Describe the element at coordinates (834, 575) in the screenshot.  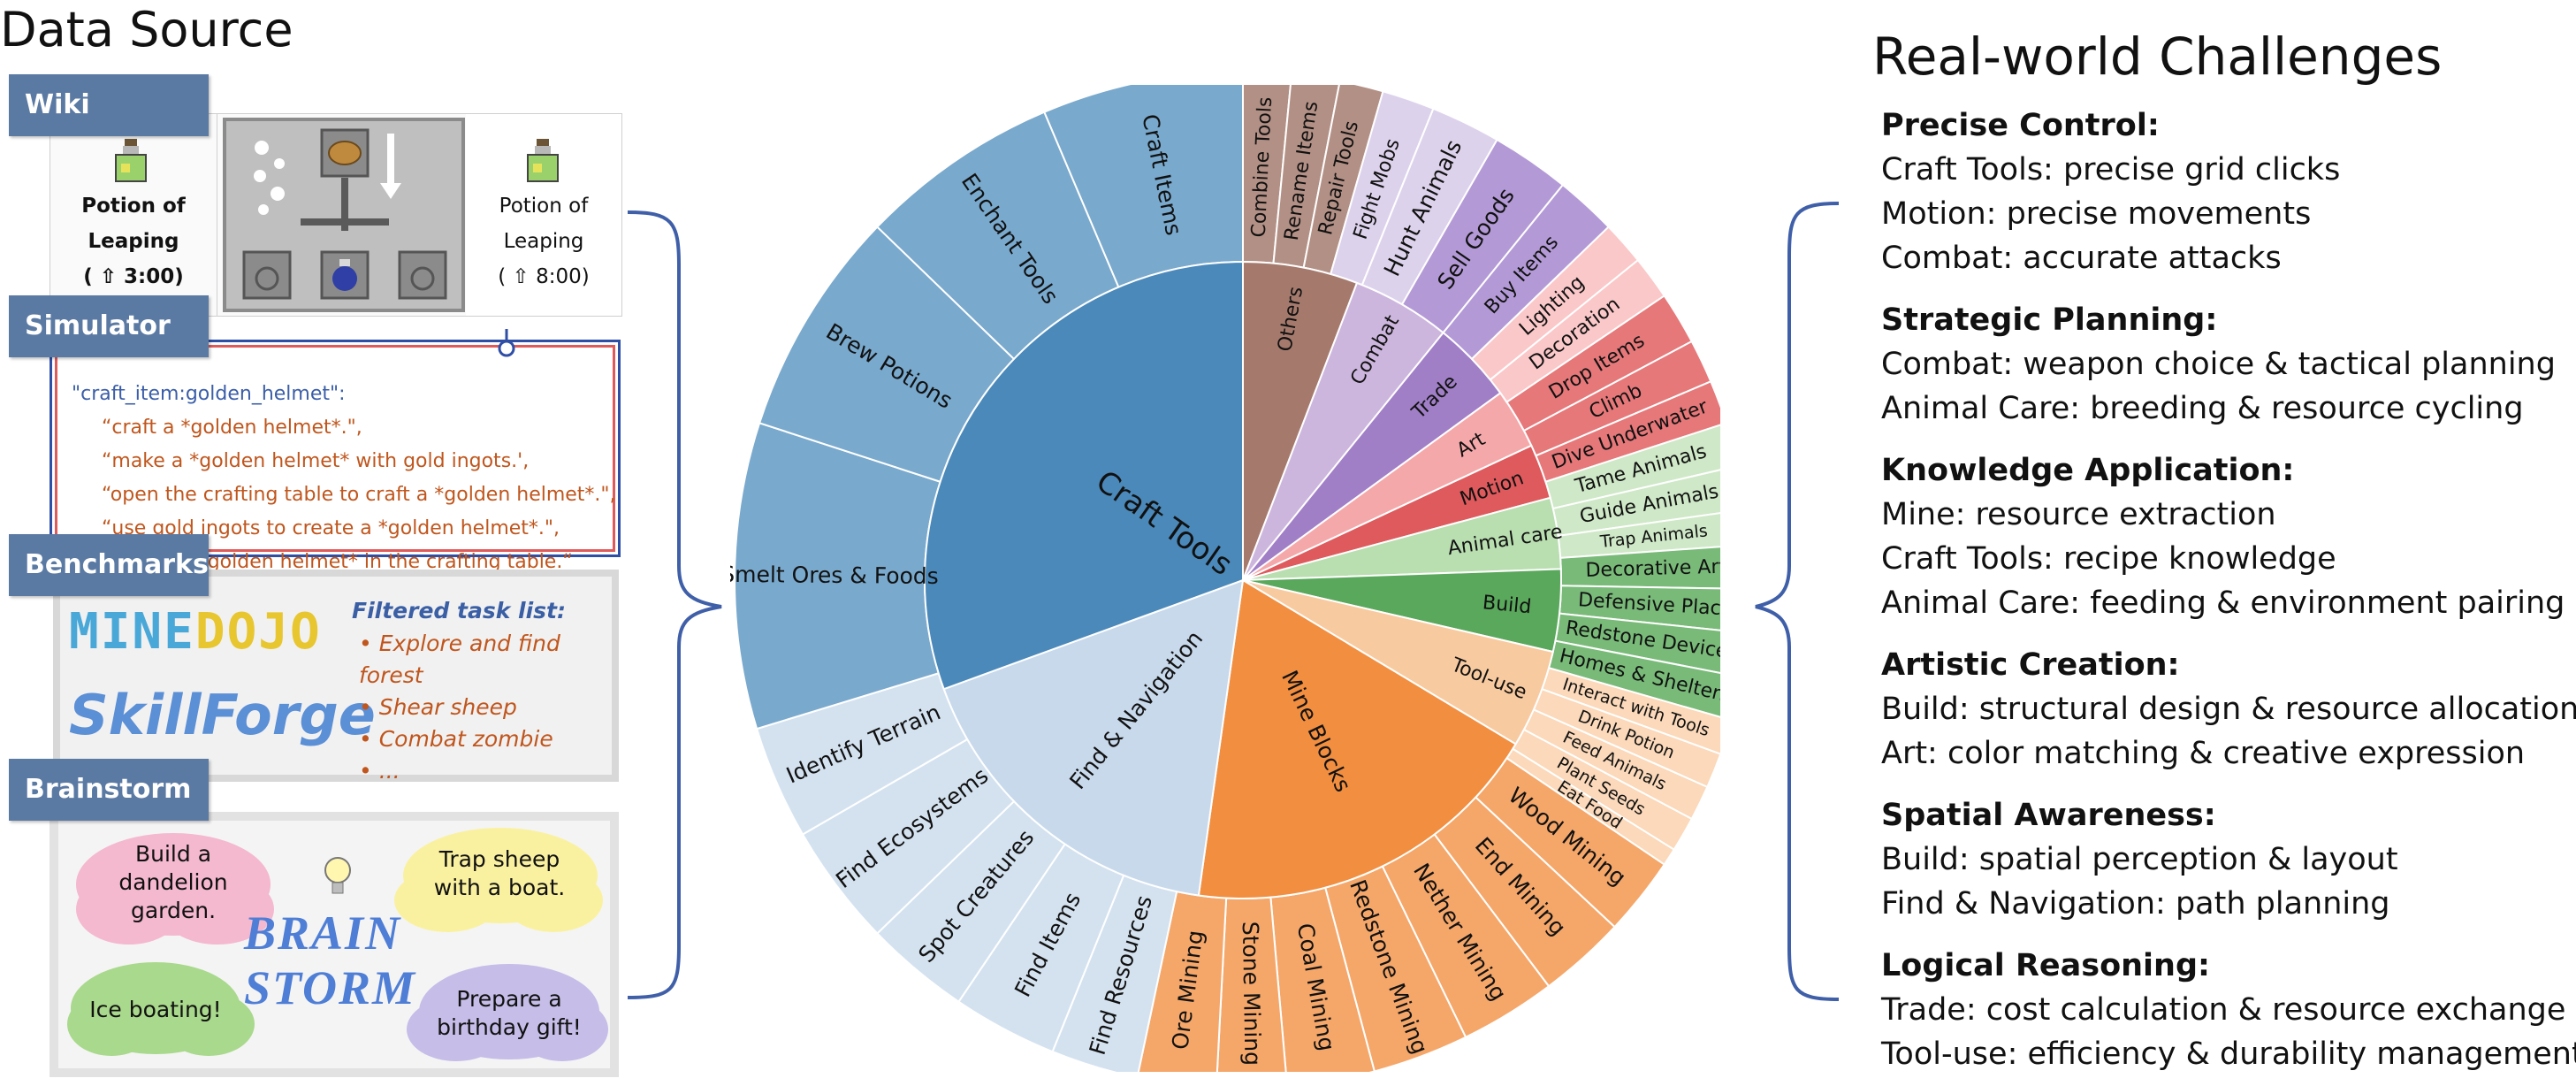
I see `outer-label-smelt-ores-and-foods: Smelt Ores & Foods` at that location.